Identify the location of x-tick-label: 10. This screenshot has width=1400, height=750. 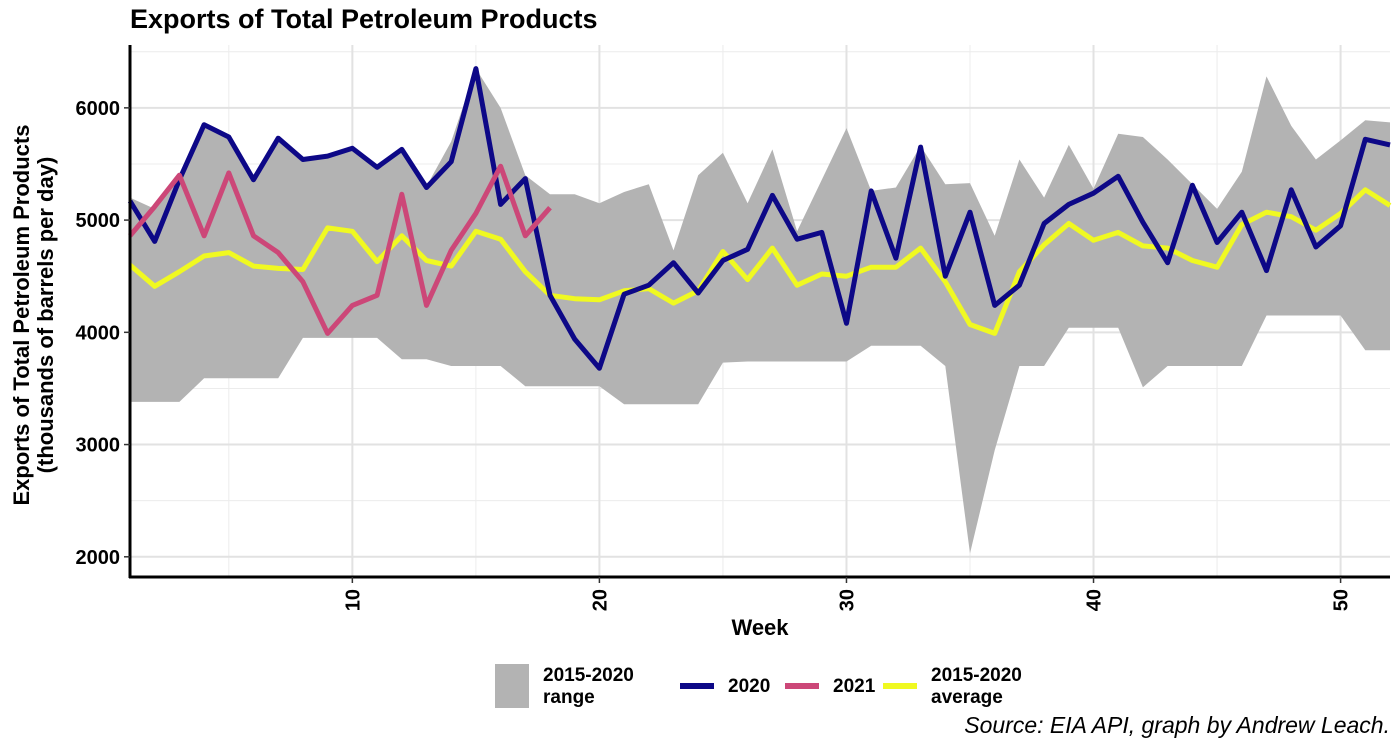
(353, 600).